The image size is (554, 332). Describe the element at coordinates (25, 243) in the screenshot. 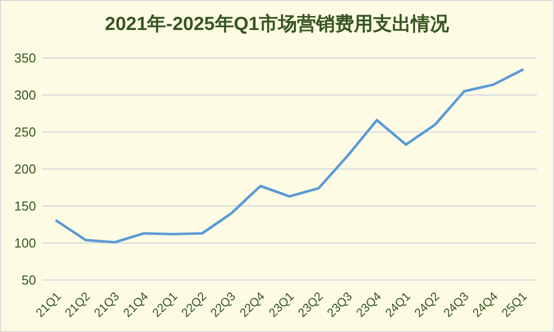

I see `y-tick-label: 100` at that location.